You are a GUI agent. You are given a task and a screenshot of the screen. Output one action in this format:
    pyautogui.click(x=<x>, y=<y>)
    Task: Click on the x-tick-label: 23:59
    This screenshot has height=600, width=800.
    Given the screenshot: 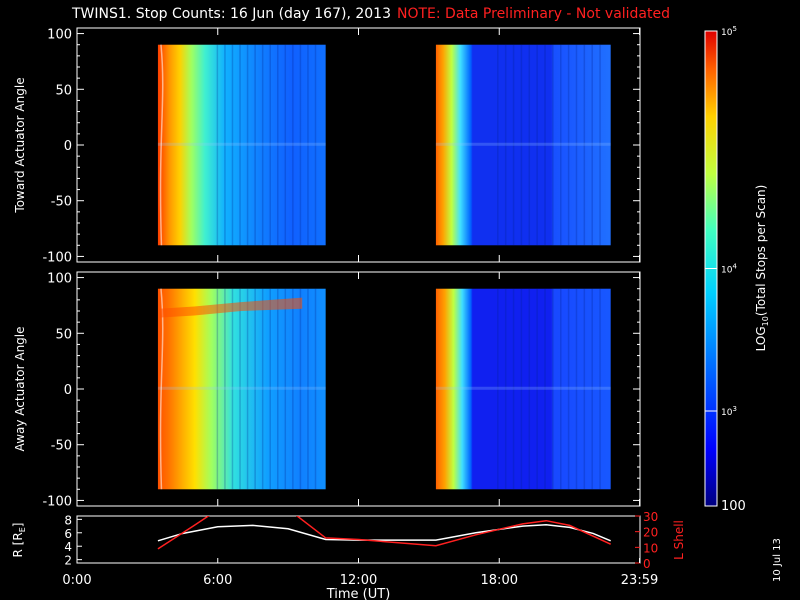 What is the action you would take?
    pyautogui.click(x=639, y=580)
    